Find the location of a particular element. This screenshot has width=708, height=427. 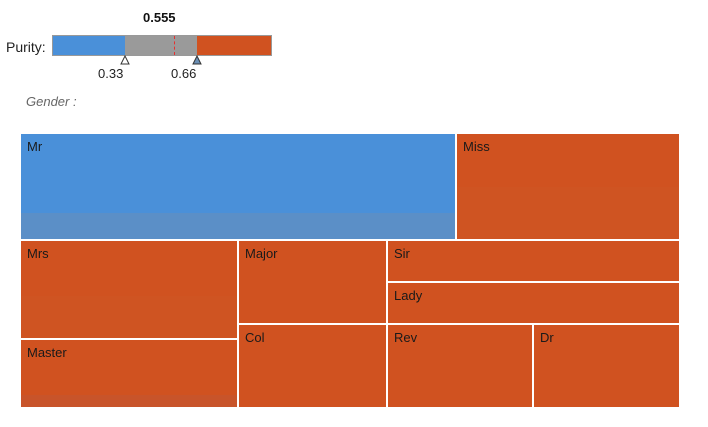

low-threshold-label: 0.33 is located at coordinates (111, 73).